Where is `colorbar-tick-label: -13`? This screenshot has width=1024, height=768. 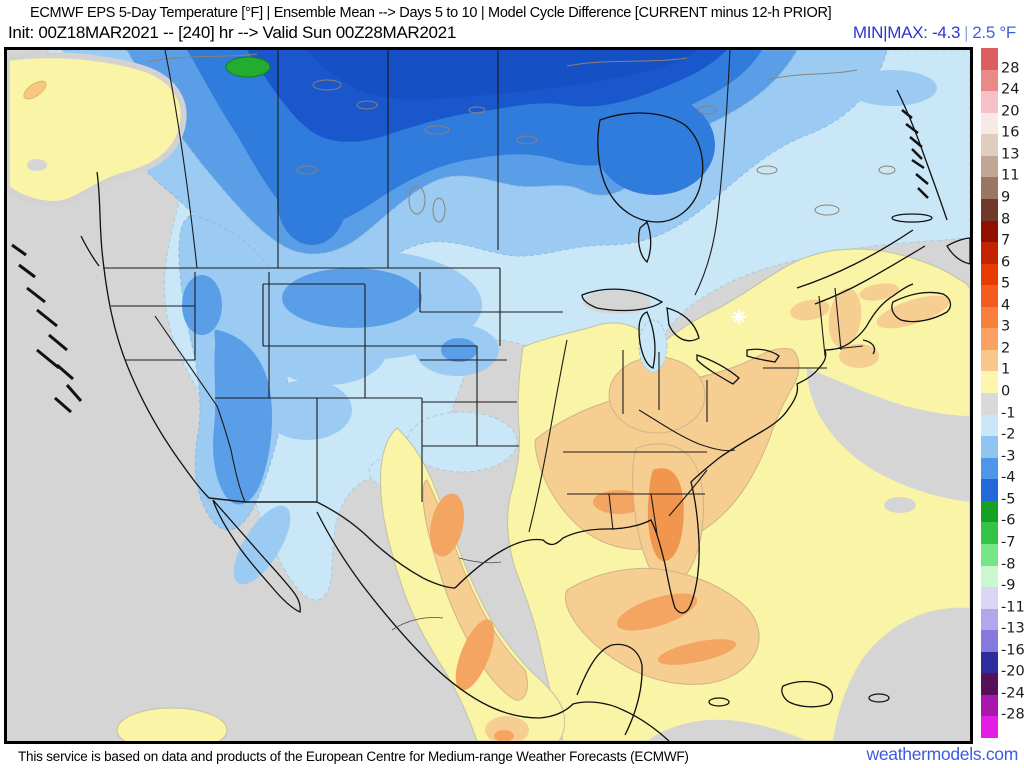 colorbar-tick-label: -13 is located at coordinates (1012, 628).